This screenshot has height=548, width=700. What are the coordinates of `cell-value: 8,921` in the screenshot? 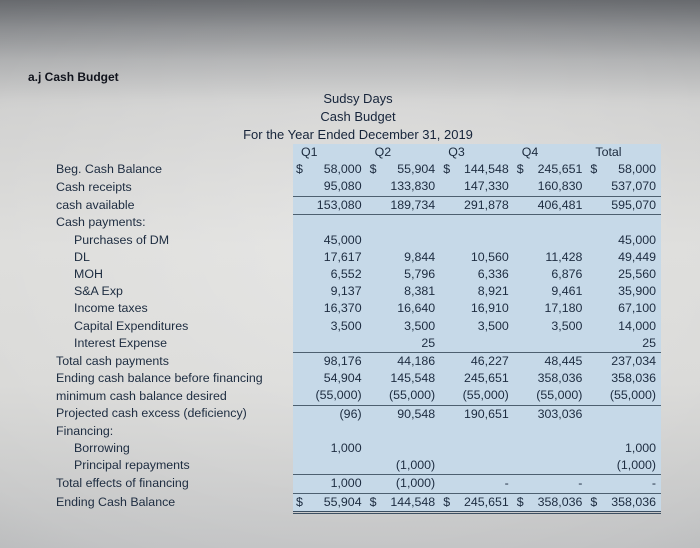 It's located at (477, 292).